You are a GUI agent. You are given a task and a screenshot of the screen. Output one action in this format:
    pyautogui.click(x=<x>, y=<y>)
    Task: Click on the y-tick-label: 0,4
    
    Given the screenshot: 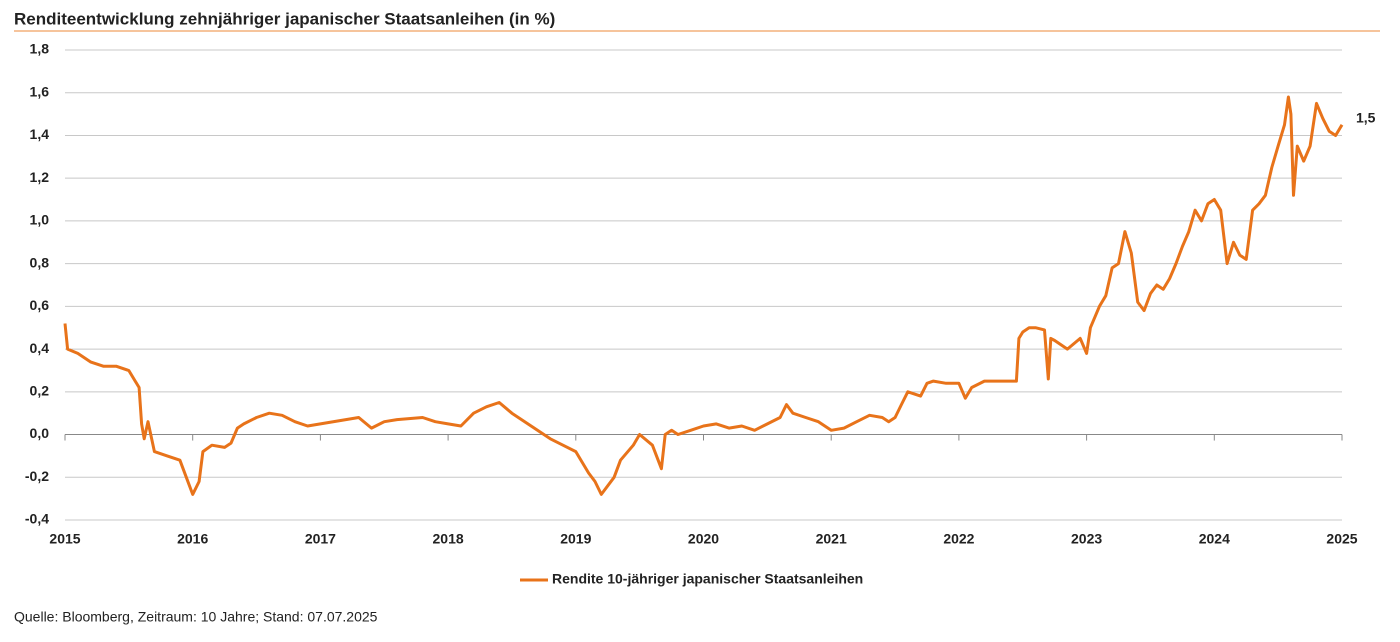 What is the action you would take?
    pyautogui.click(x=40, y=348)
    